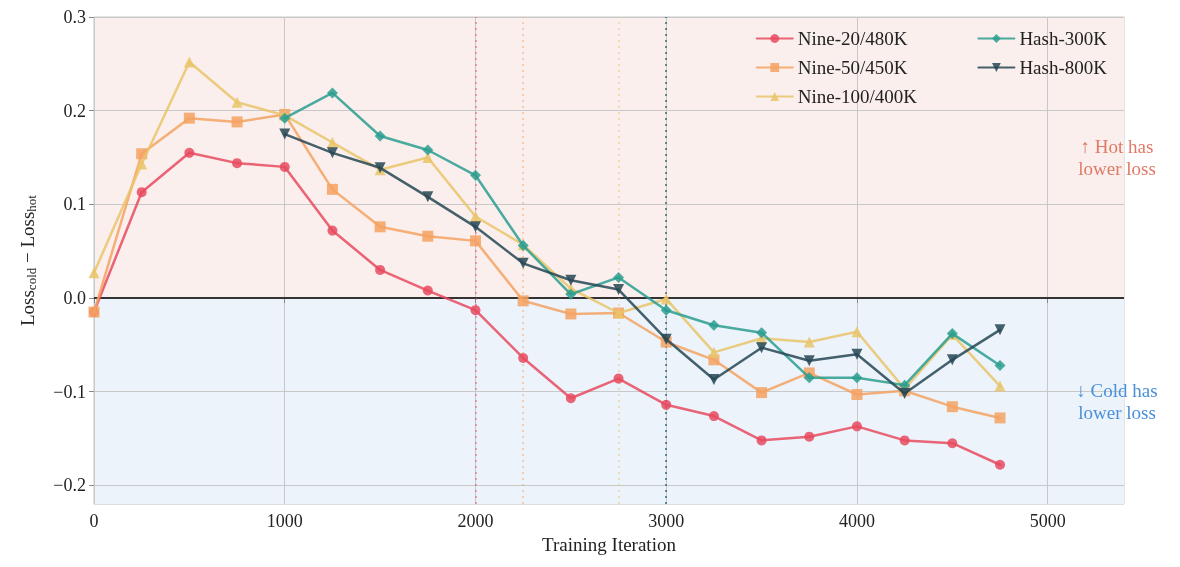 This screenshot has height=567, width=1180. What do you see at coordinates (1063, 67) in the screenshot?
I see `legend-label: Hash-800K` at bounding box center [1063, 67].